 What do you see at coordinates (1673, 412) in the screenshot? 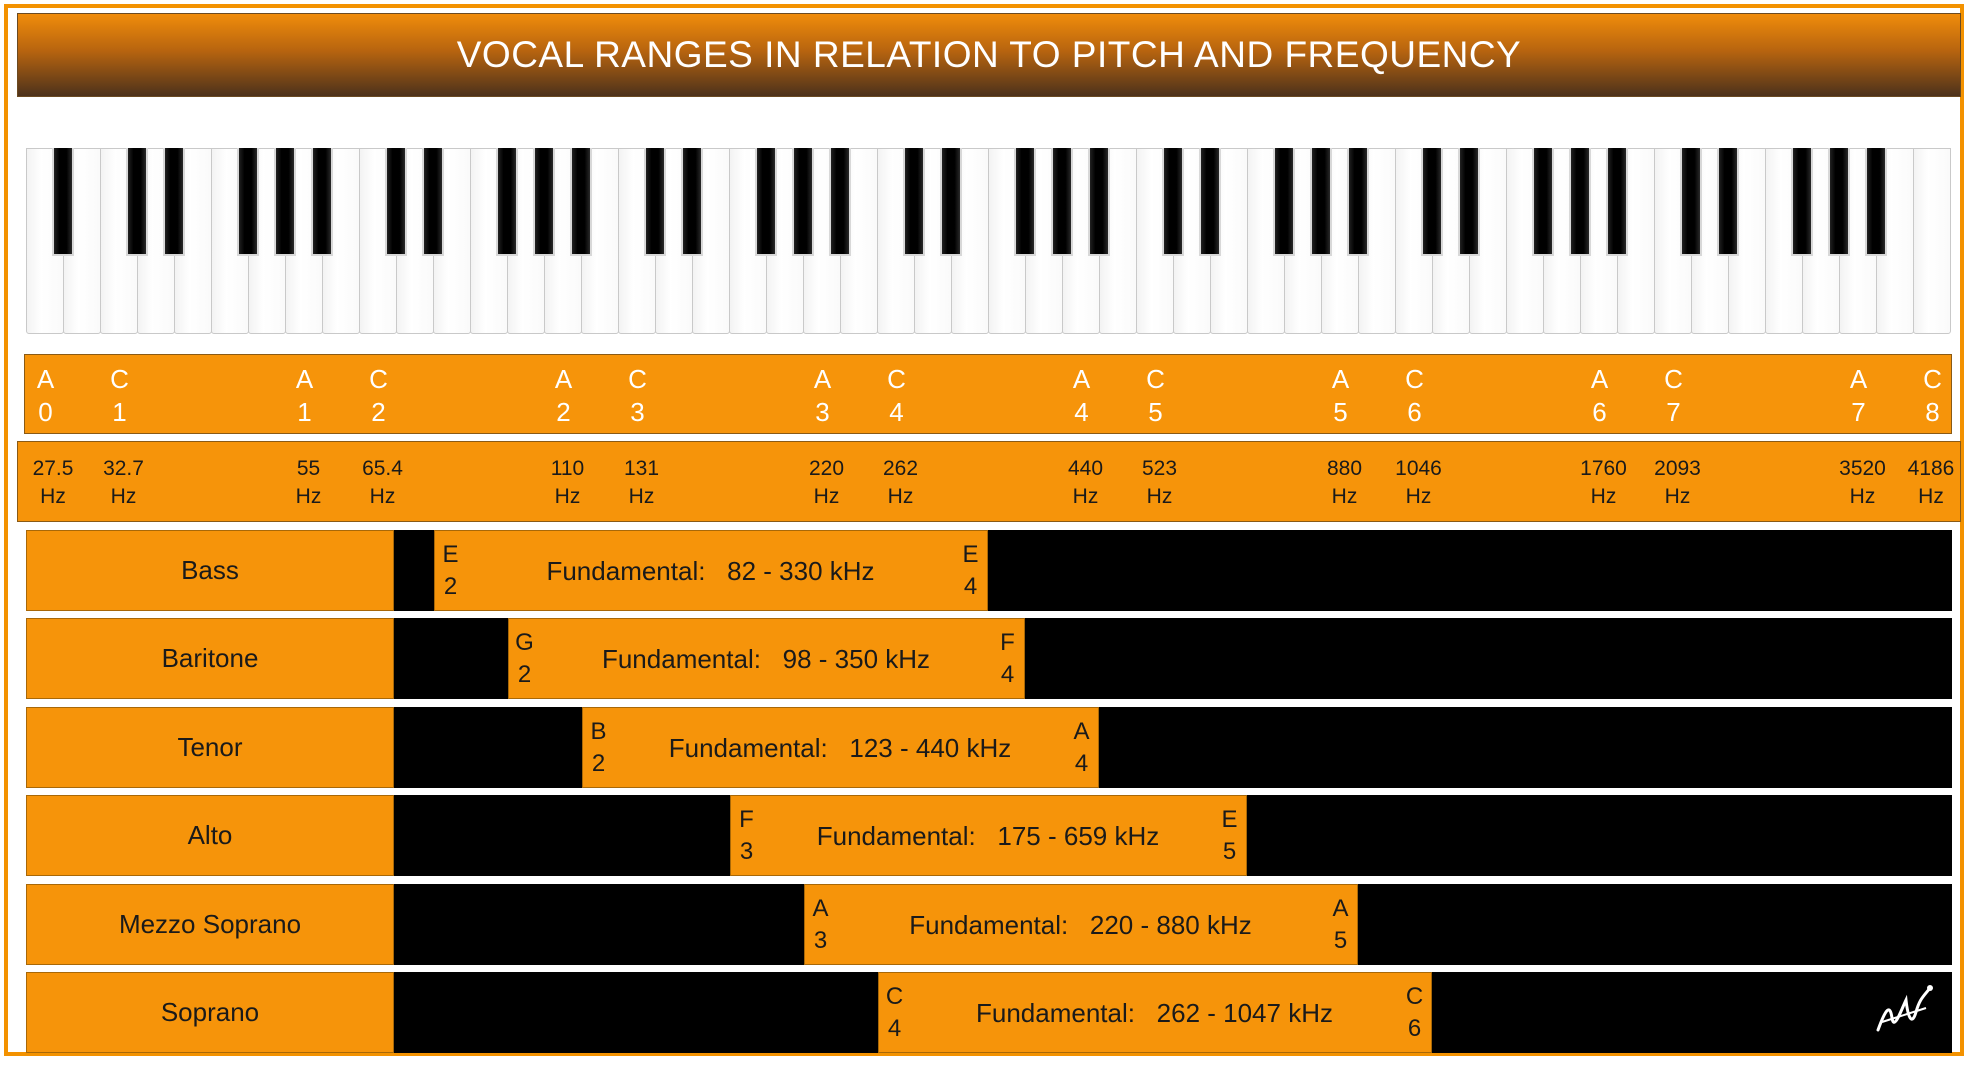
I see `note-octave: 7` at bounding box center [1673, 412].